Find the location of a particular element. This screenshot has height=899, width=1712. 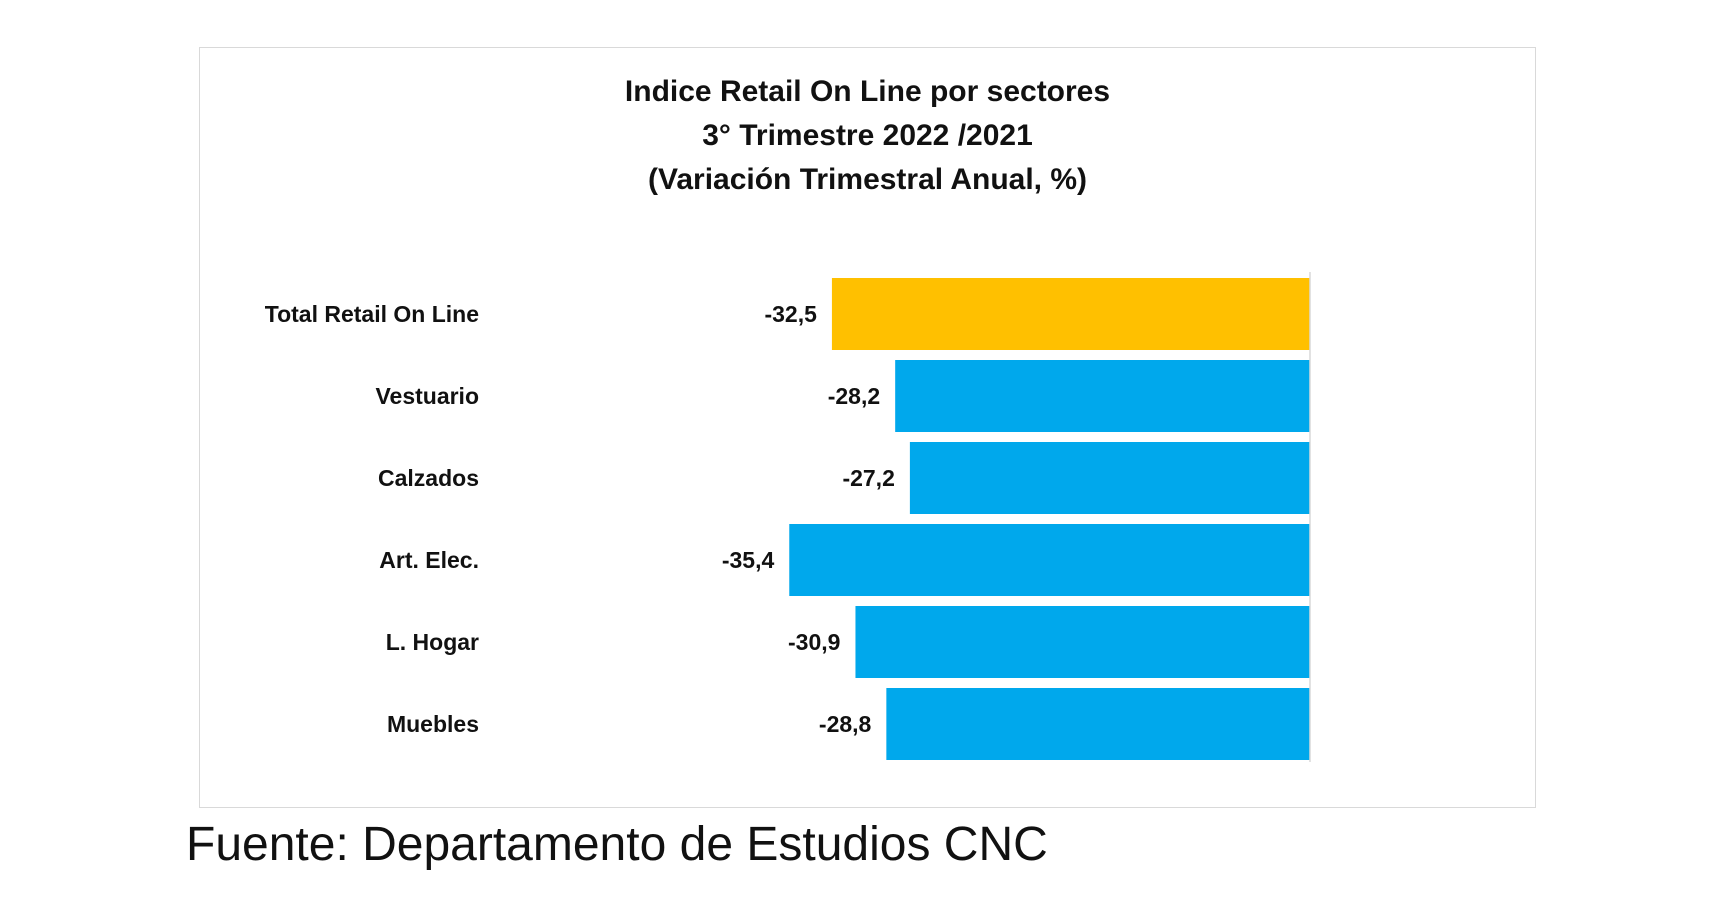

chart-title-line-3: (Variación Trimestral Anual, %) is located at coordinates (867, 179).